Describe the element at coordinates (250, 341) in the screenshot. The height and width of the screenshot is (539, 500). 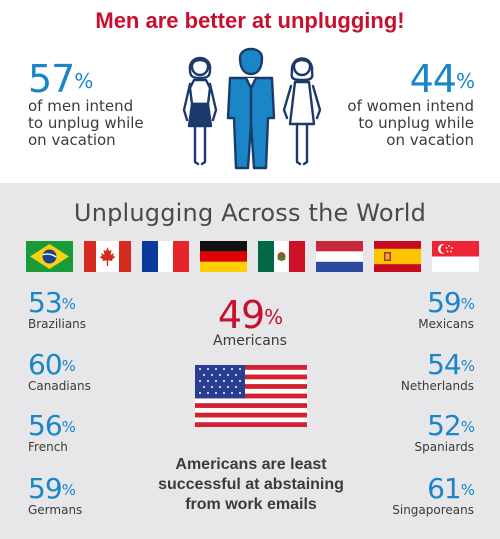
I see `americans-label: Americans` at that location.